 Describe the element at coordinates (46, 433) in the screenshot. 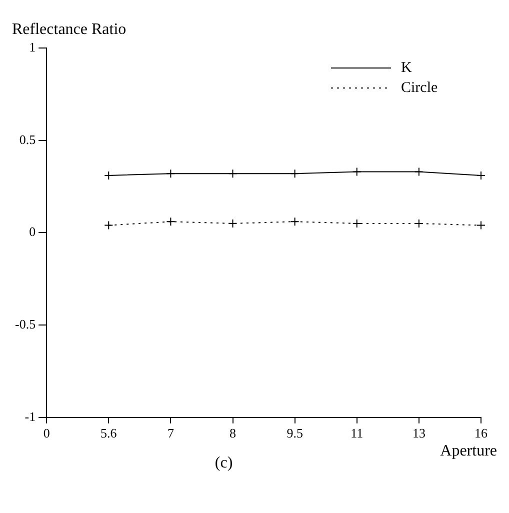

I see `x-tick-label: 0` at that location.